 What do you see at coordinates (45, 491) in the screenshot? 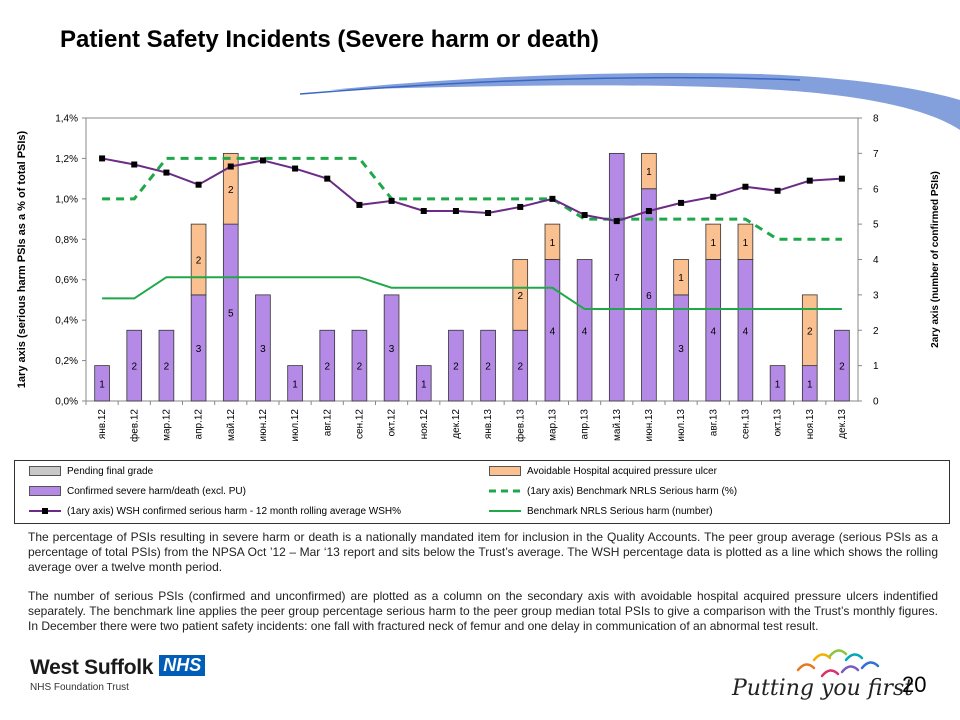
I see `legend-swatch-confirmed` at bounding box center [45, 491].